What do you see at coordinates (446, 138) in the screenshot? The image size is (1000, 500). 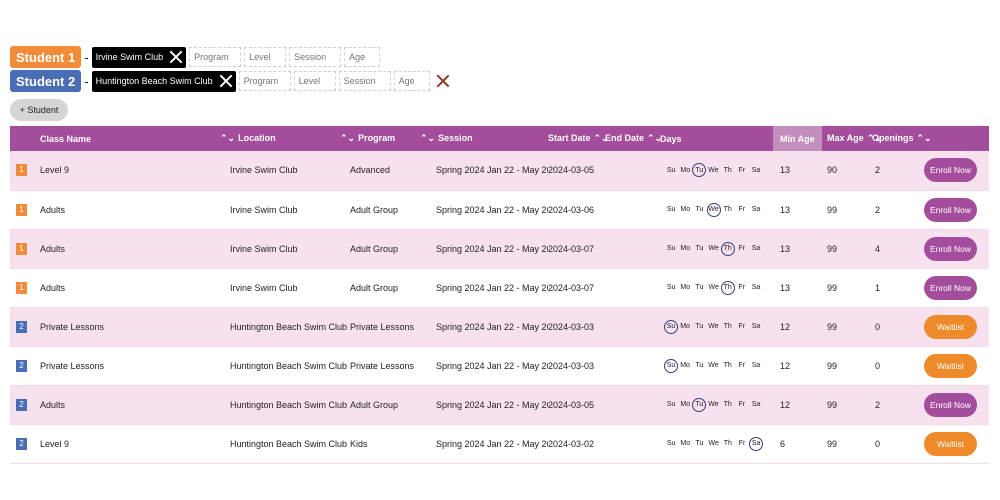 I see `header-session: ⌃⌄ Session` at bounding box center [446, 138].